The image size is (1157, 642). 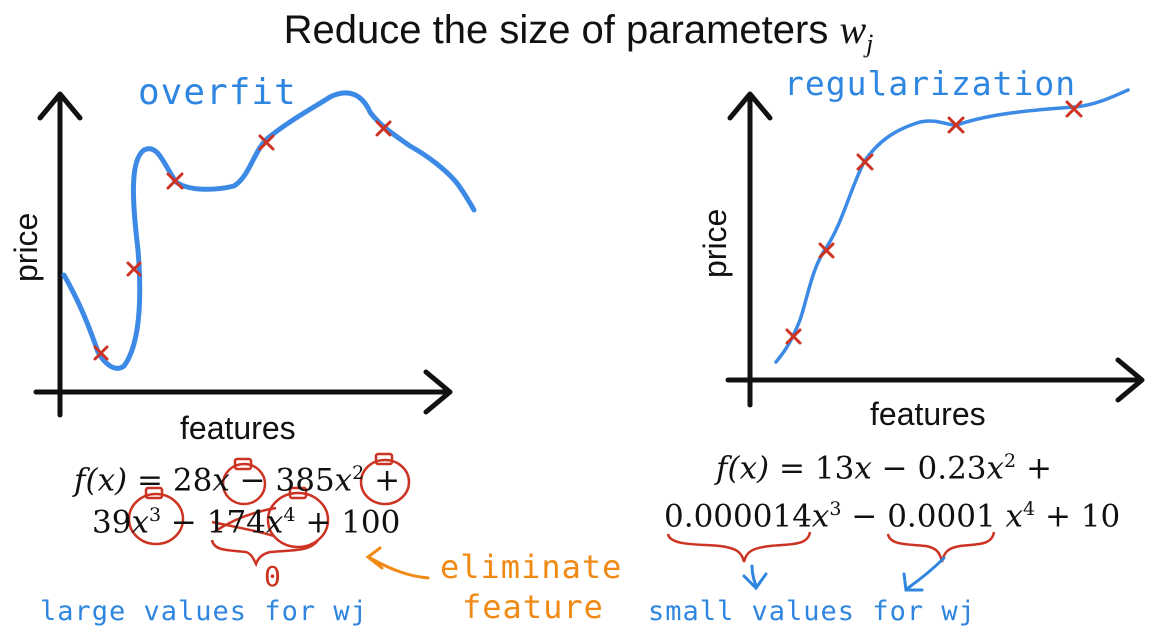 I want to click on eq-term: 39, so click(x=112, y=522).